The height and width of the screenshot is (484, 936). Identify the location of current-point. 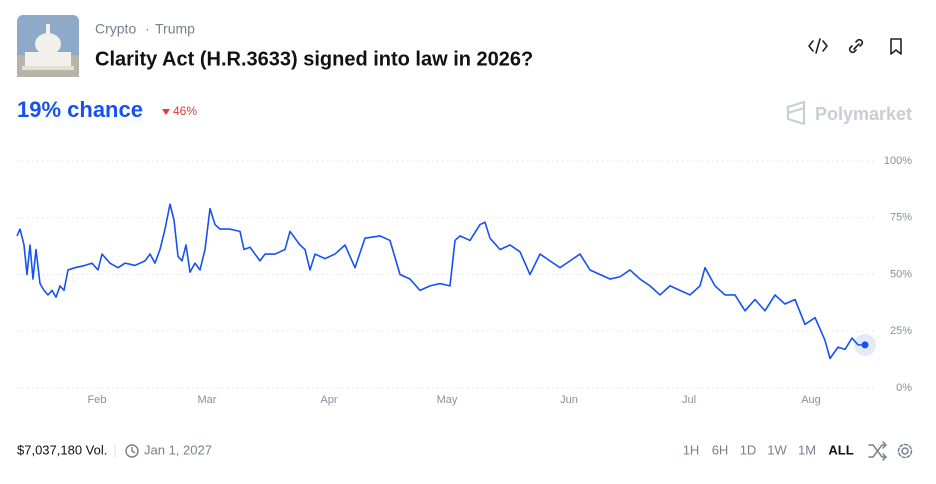
(865, 345).